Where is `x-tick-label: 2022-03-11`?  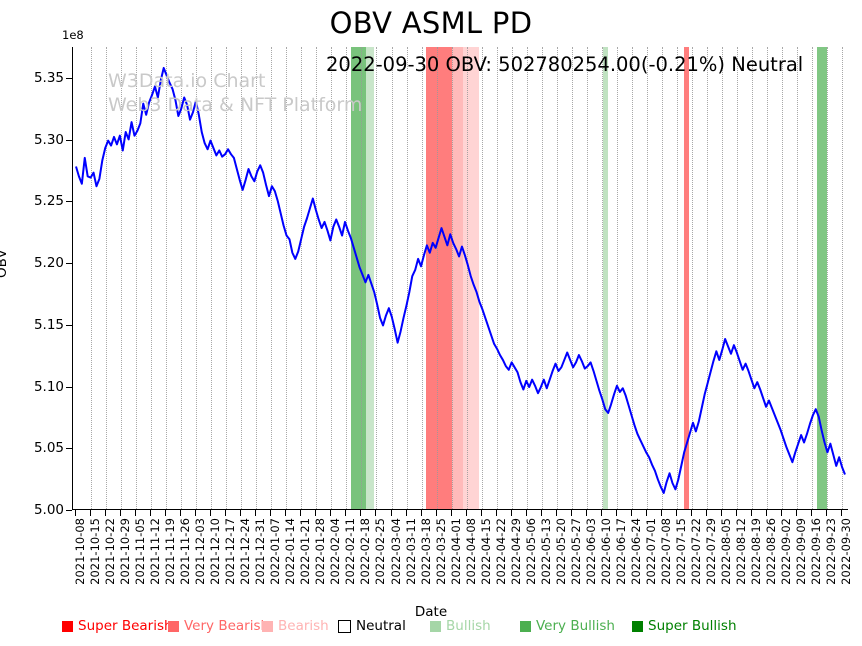 x-tick-label: 2022-03-11 is located at coordinates (410, 551).